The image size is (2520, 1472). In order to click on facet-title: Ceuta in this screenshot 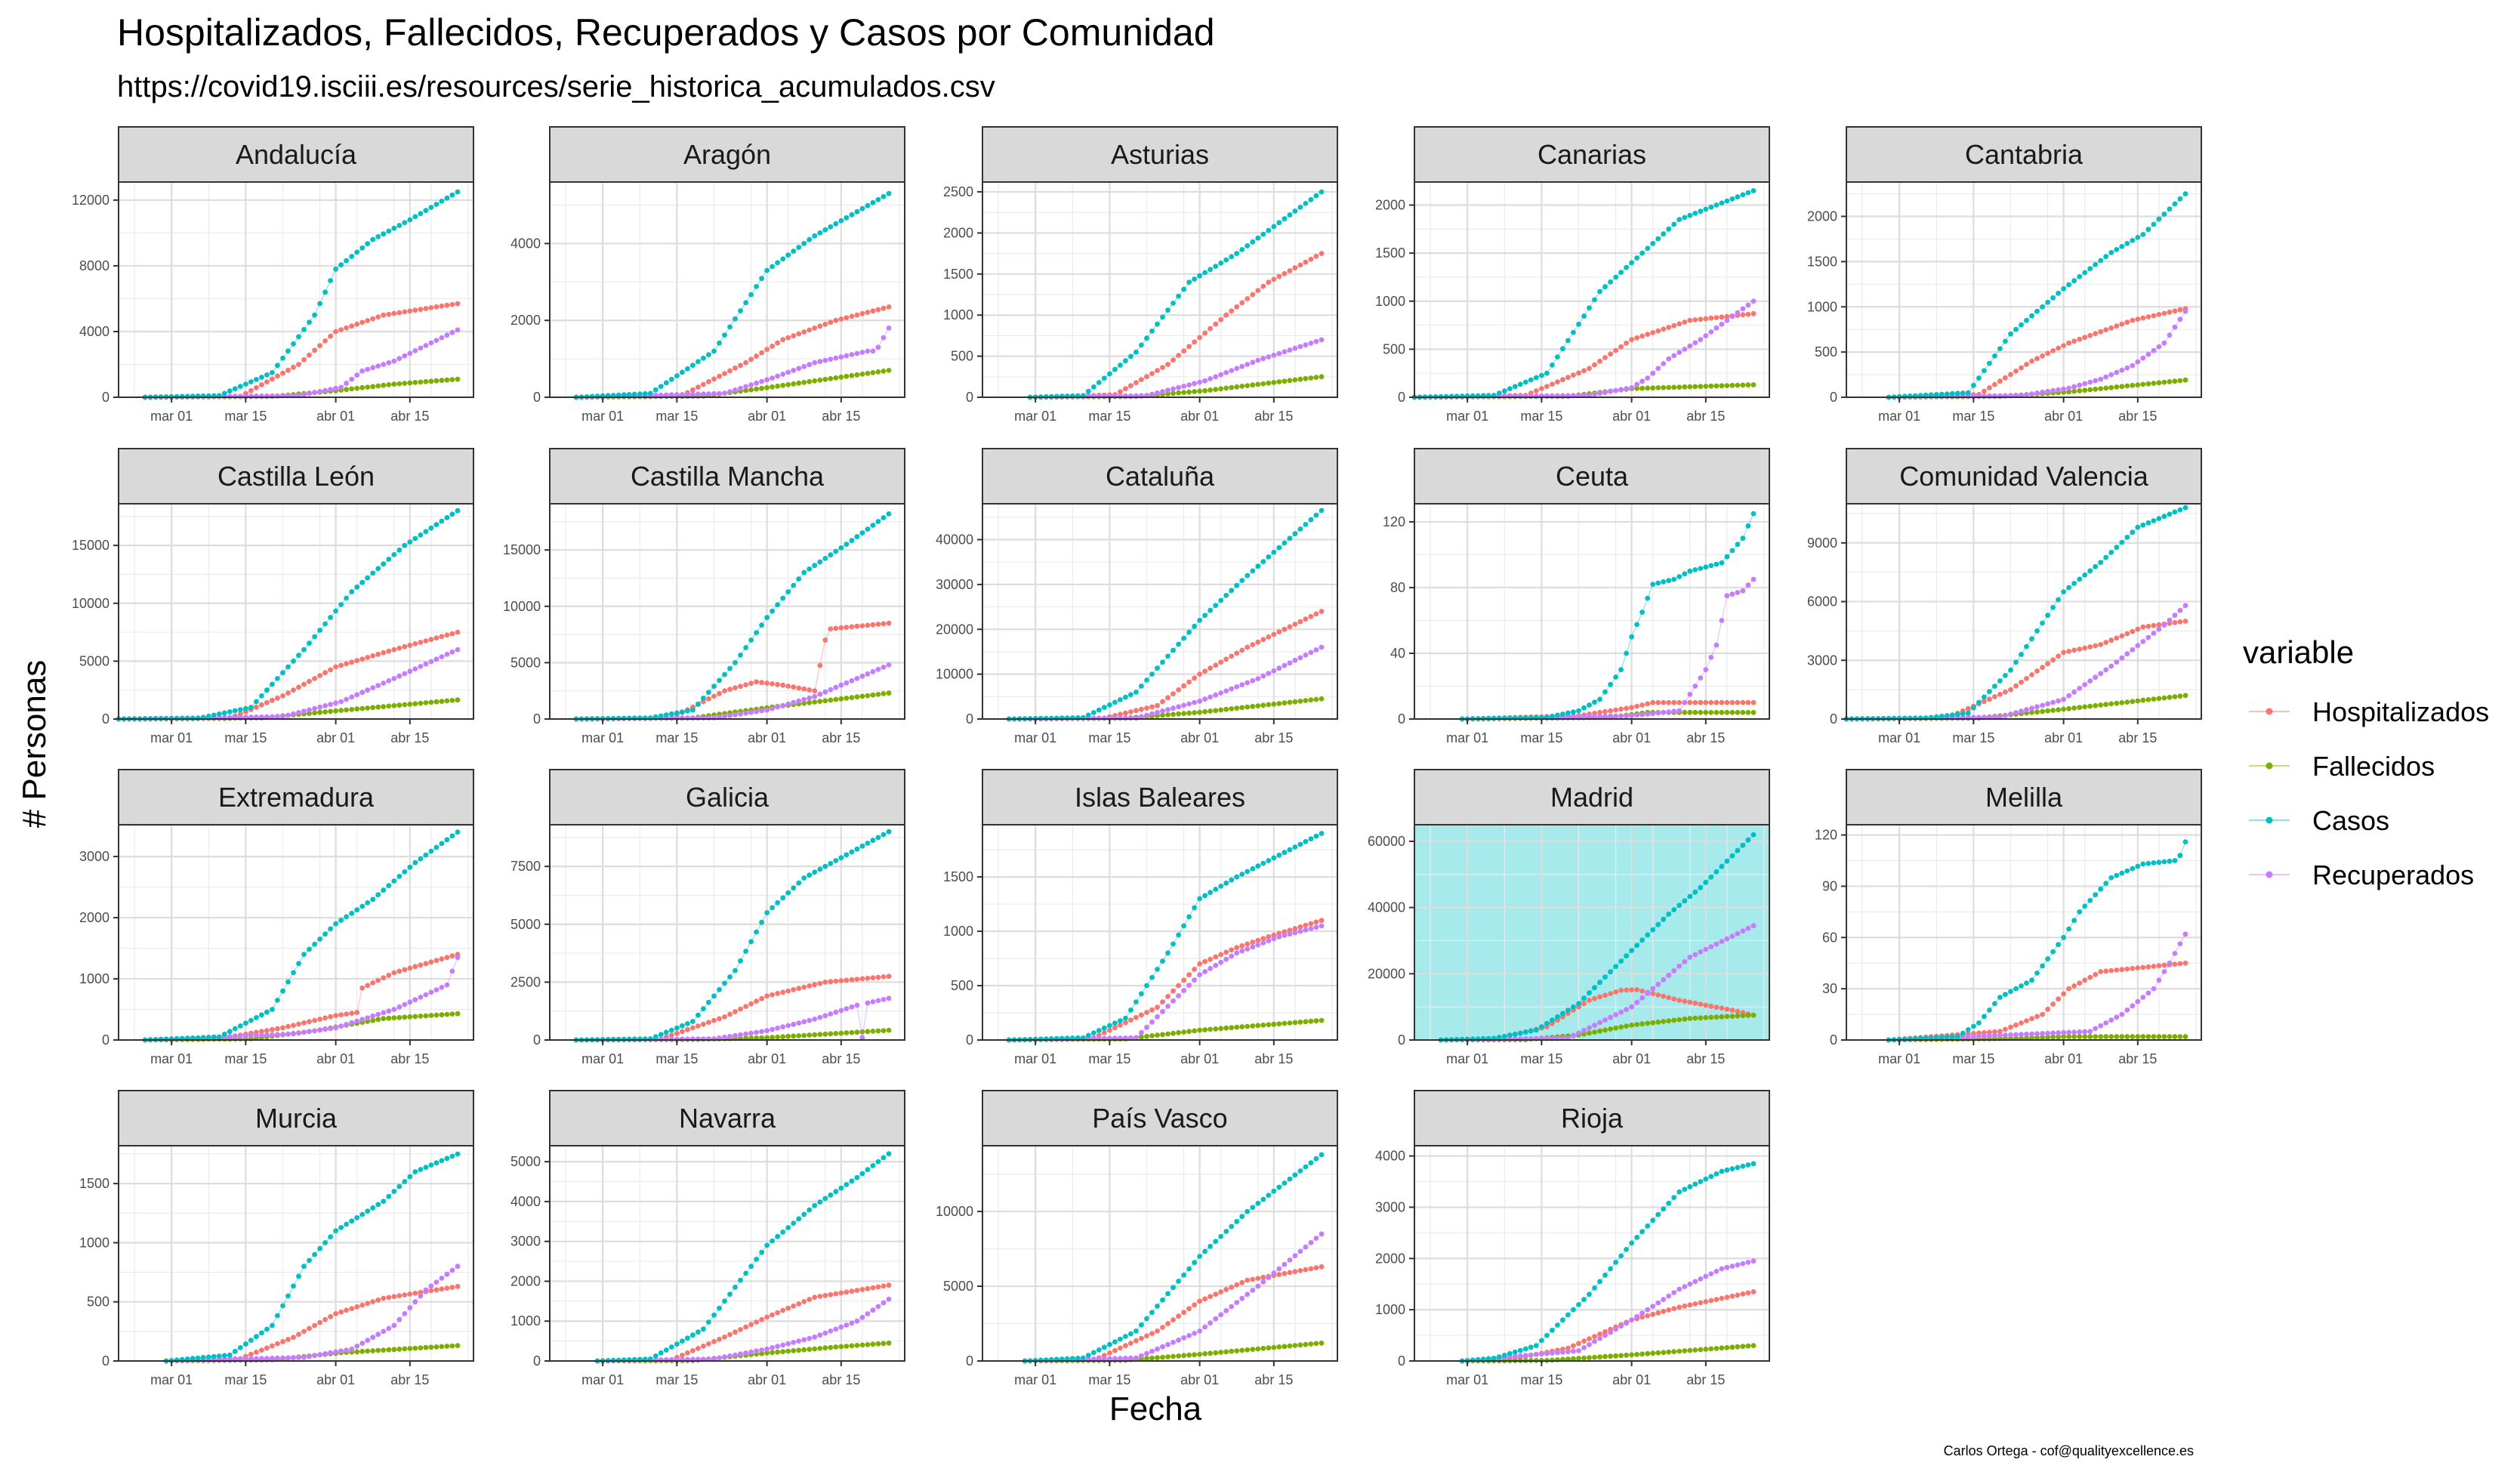, I will do `click(1592, 476)`.